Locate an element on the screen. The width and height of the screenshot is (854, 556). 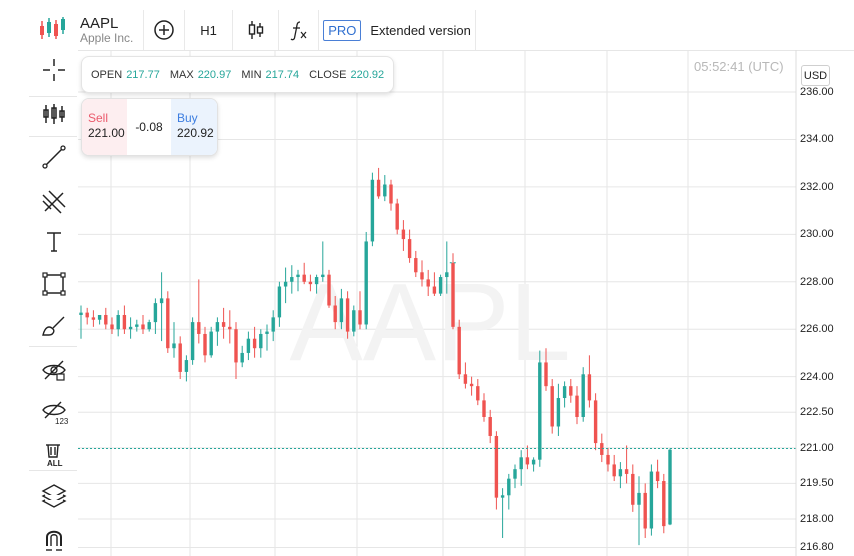
hide-123-tool: 123 is located at coordinates (54, 412).